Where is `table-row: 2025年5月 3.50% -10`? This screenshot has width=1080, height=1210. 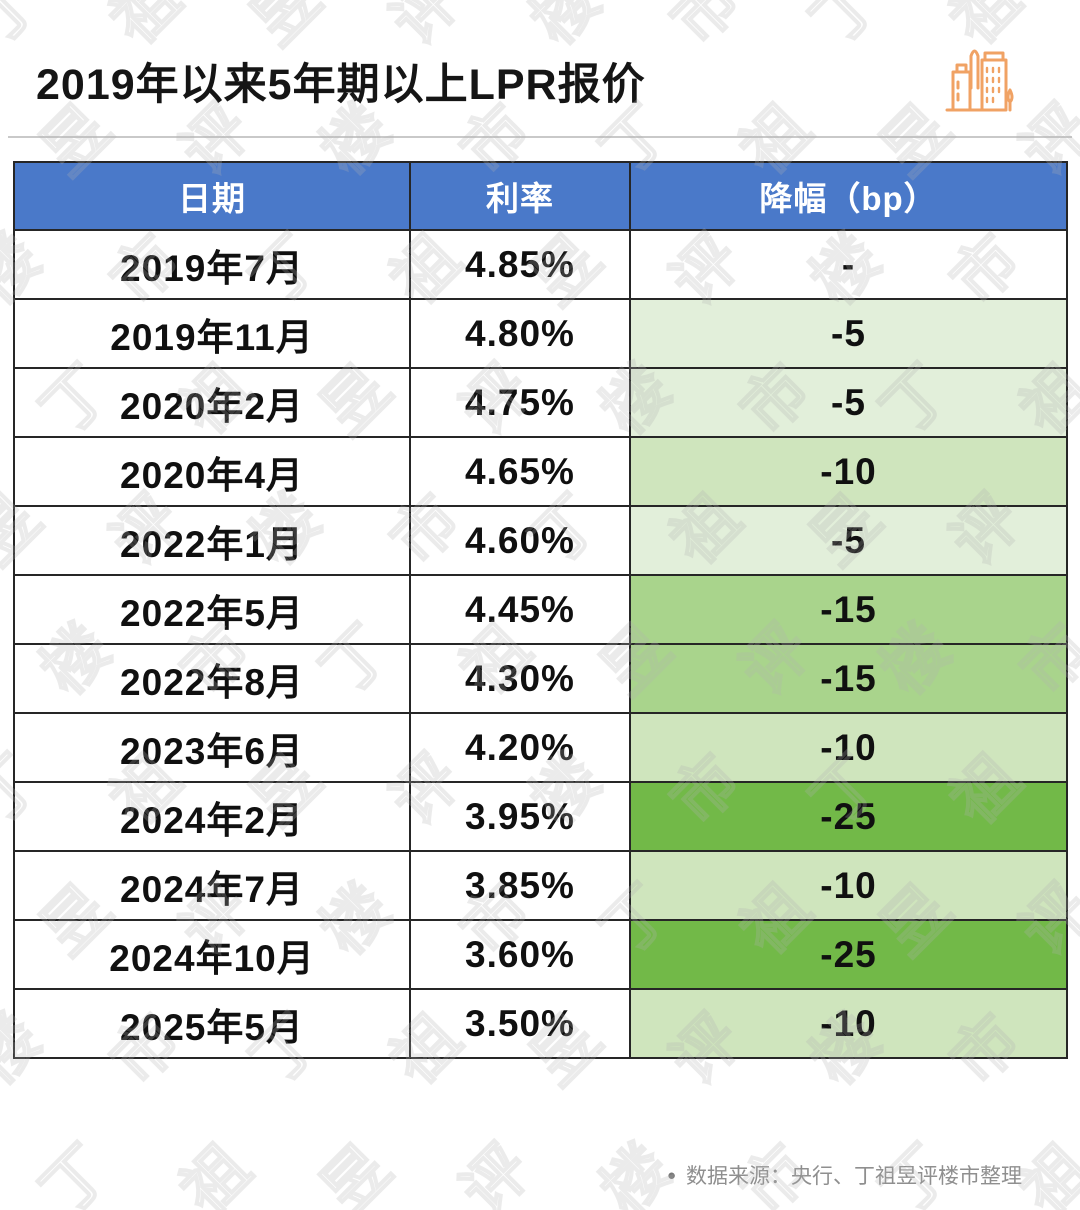
table-row: 2025年5月 3.50% -10 is located at coordinates (540, 1023).